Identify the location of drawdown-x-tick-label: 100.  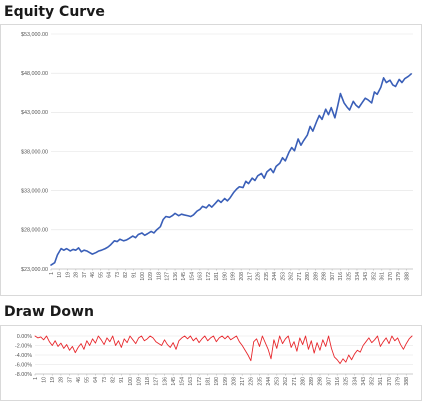
(131, 381).